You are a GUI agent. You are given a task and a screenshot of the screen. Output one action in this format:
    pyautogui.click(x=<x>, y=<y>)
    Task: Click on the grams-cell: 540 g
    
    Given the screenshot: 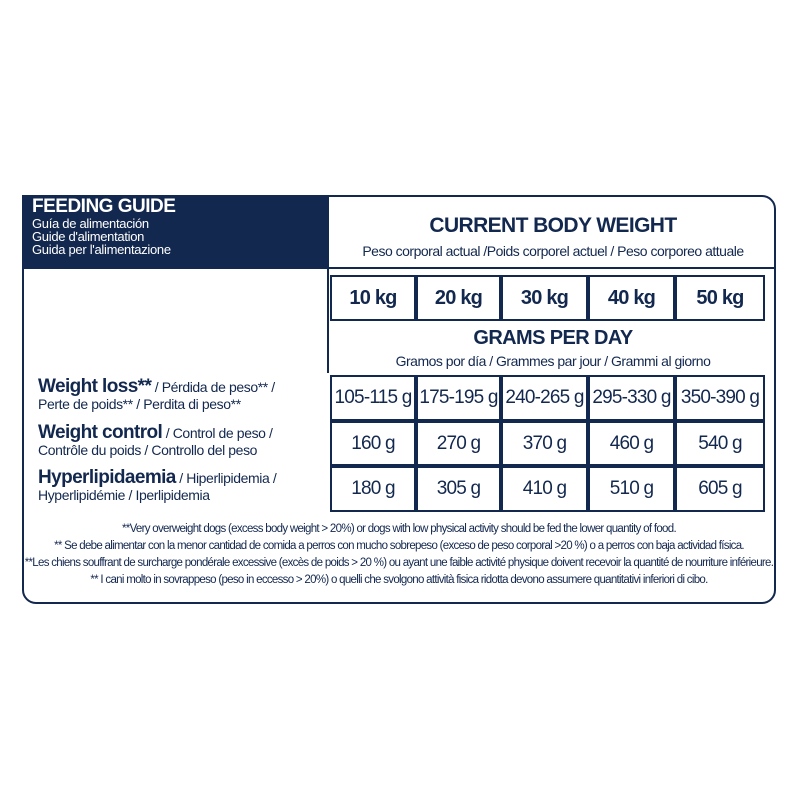 What is the action you would take?
    pyautogui.click(x=720, y=443)
    